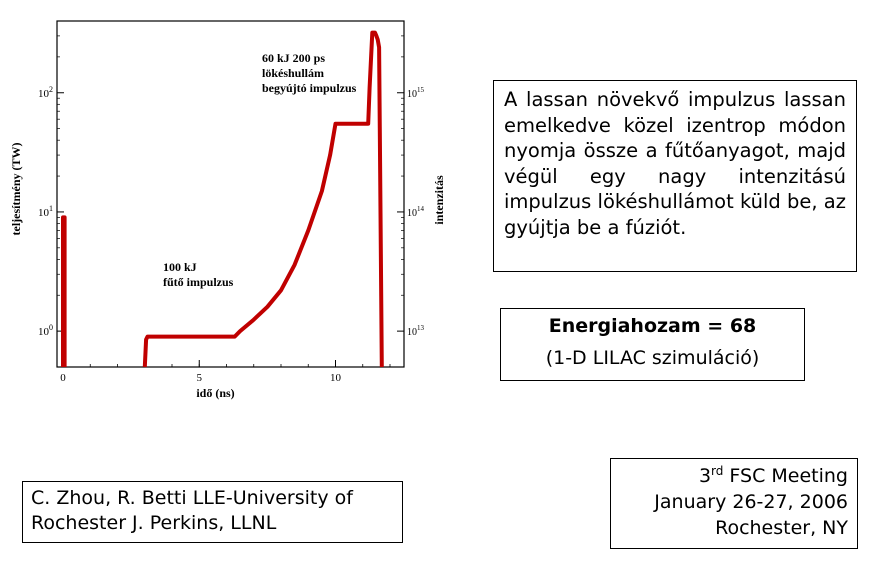 The width and height of the screenshot is (877, 564). What do you see at coordinates (16, 189) in the screenshot?
I see `y-axis-label: teljesítmény (TW)` at bounding box center [16, 189].